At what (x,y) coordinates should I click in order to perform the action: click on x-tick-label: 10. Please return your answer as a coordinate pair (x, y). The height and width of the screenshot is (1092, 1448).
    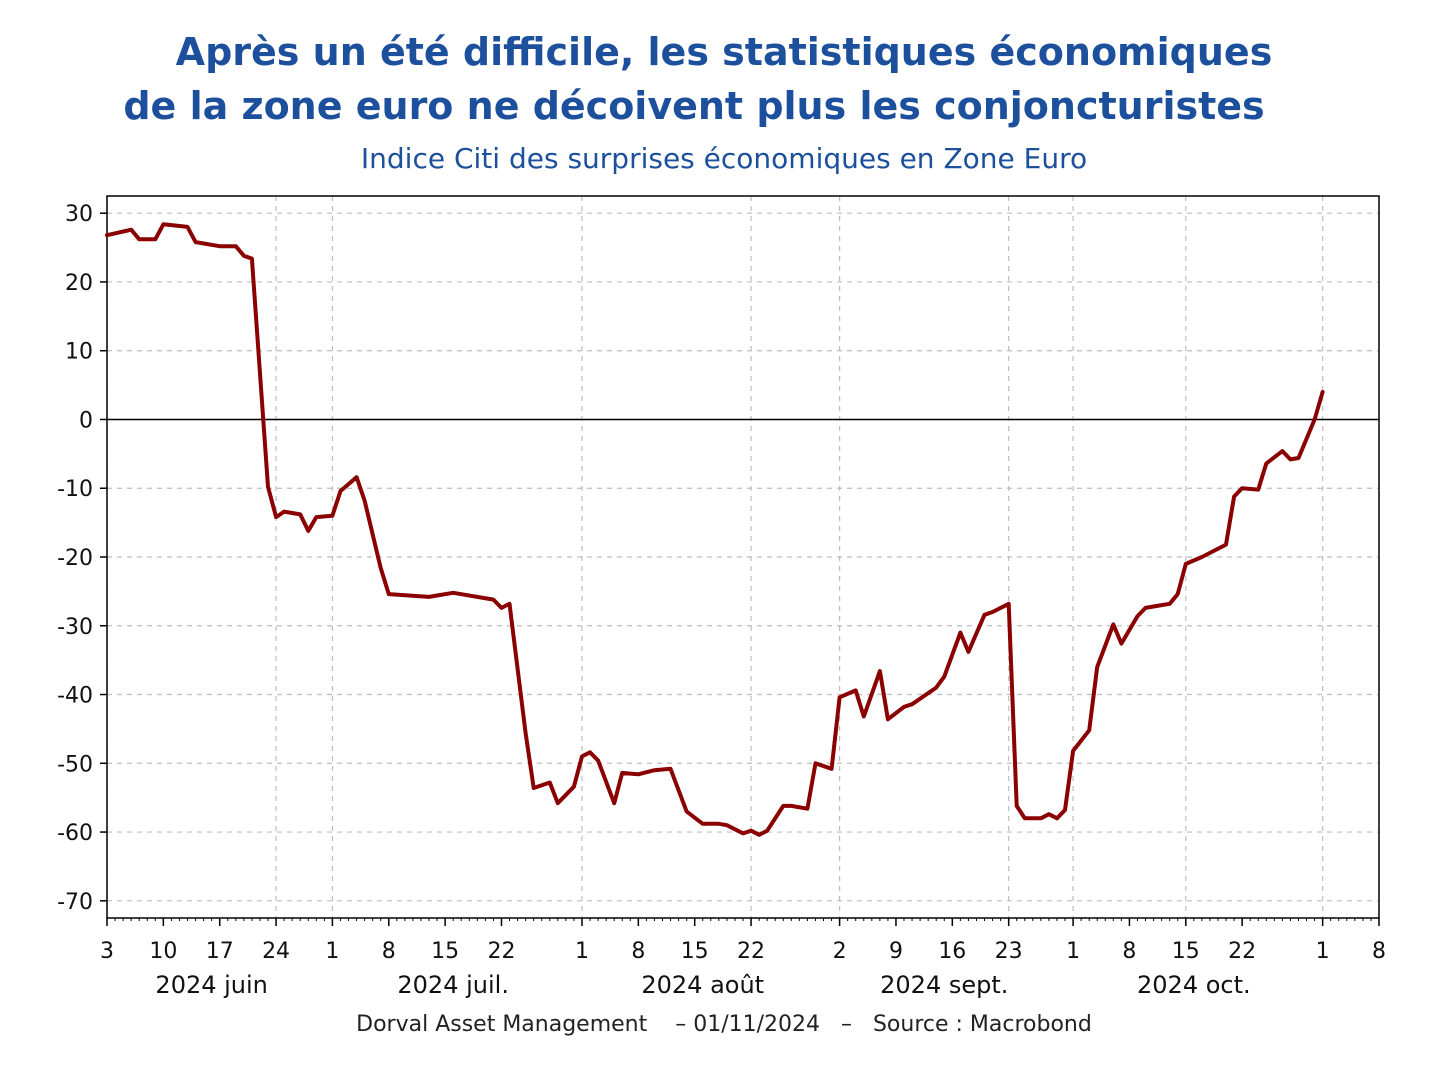
    Looking at the image, I should click on (163, 951).